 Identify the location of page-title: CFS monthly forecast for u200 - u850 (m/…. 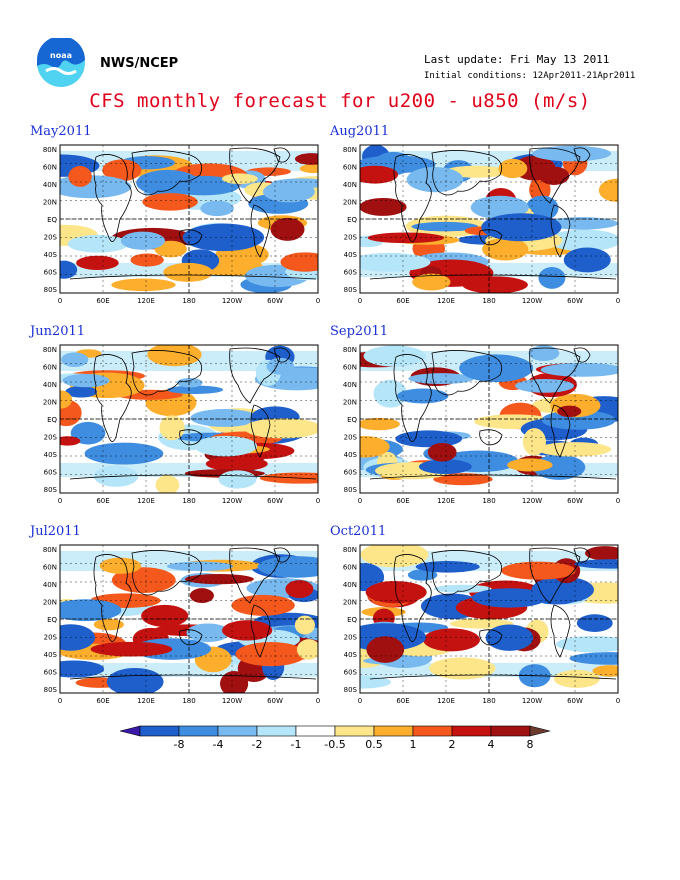
(340, 101).